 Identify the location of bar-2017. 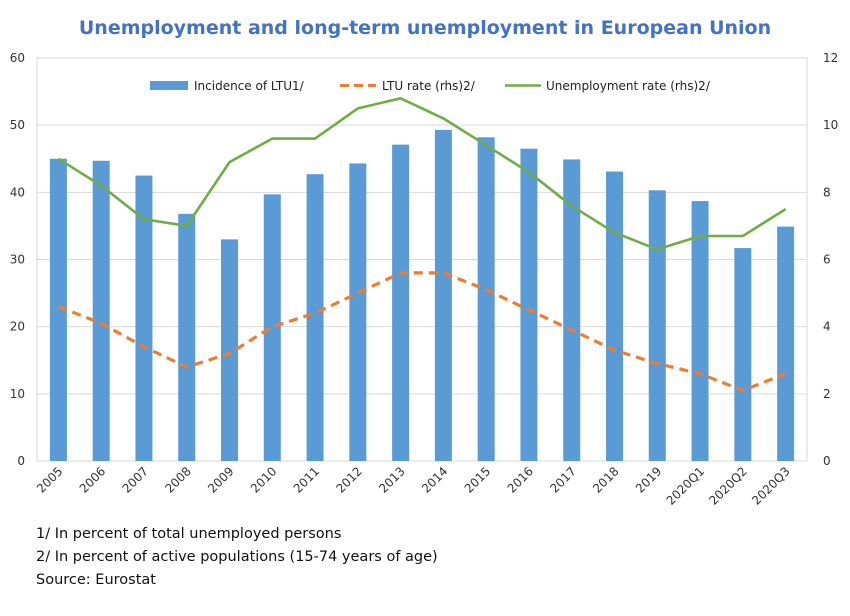
(572, 310).